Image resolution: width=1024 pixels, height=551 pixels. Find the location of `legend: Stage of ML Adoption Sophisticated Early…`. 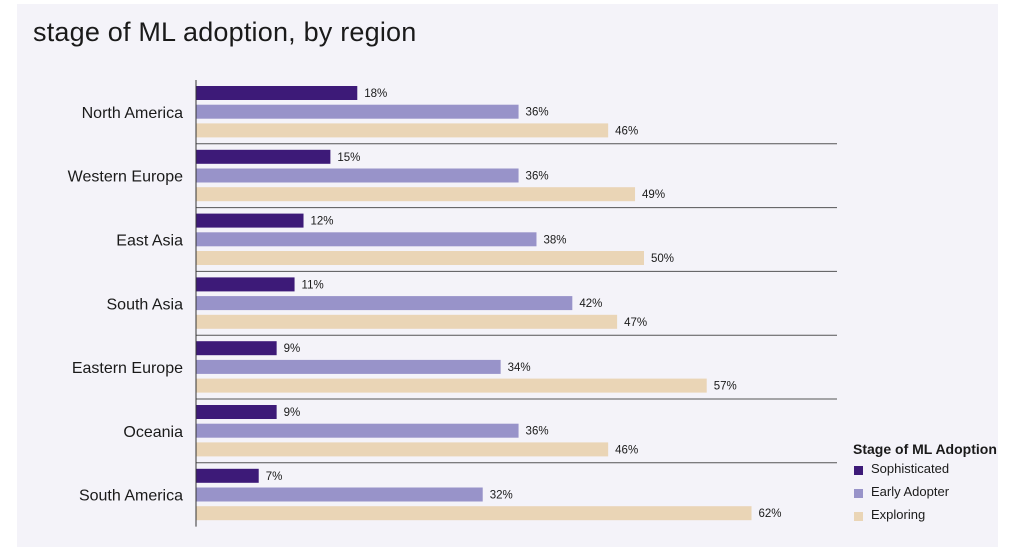

legend: Stage of ML Adoption Sophisticated Early… is located at coordinates (925, 483).